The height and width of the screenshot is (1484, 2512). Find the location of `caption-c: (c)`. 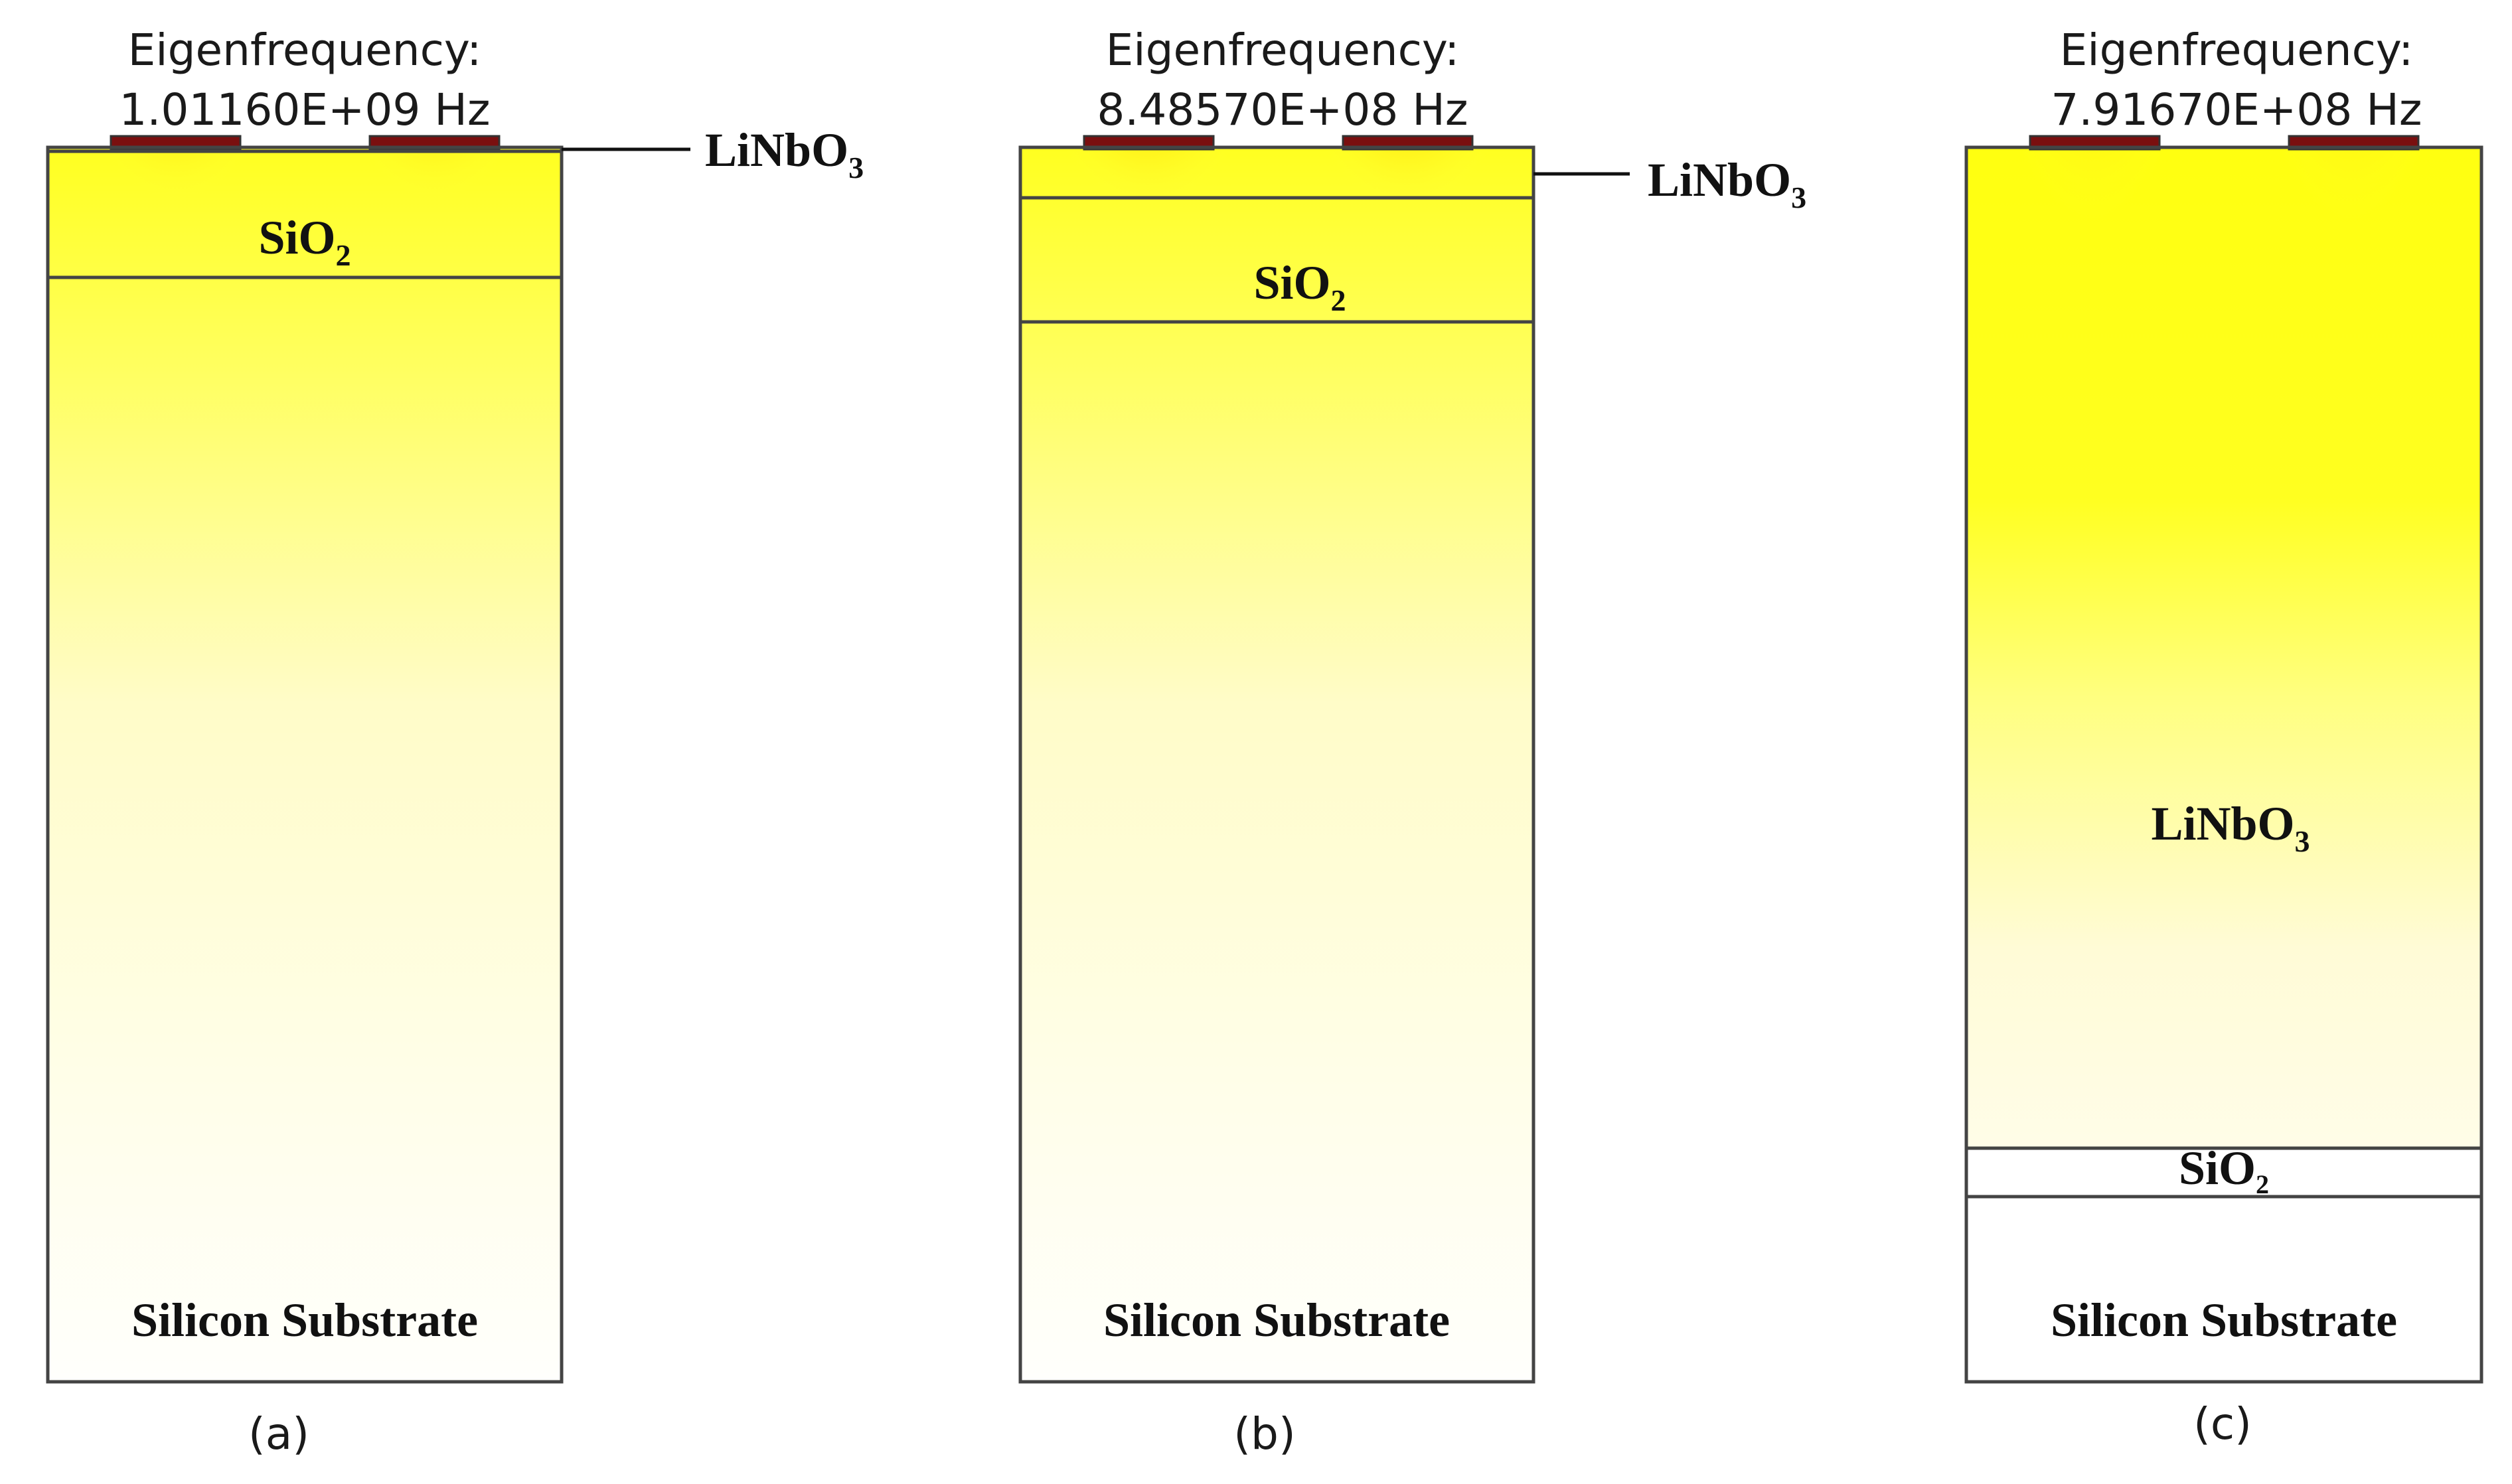

caption-c: (c) is located at coordinates (2222, 1423).